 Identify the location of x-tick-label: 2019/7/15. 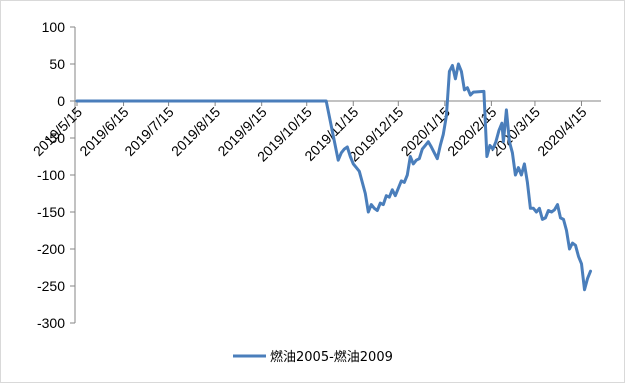
(149, 132).